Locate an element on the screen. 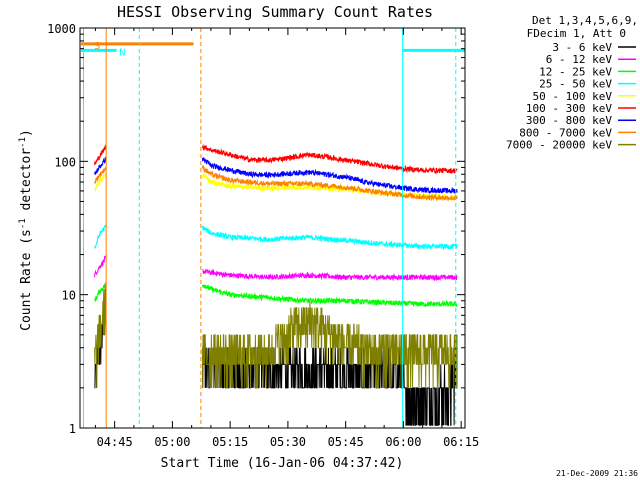 Image resolution: width=640 pixels, height=480 pixels. chart-title: HESSI Observing Summary Count Rates is located at coordinates (275, 12).